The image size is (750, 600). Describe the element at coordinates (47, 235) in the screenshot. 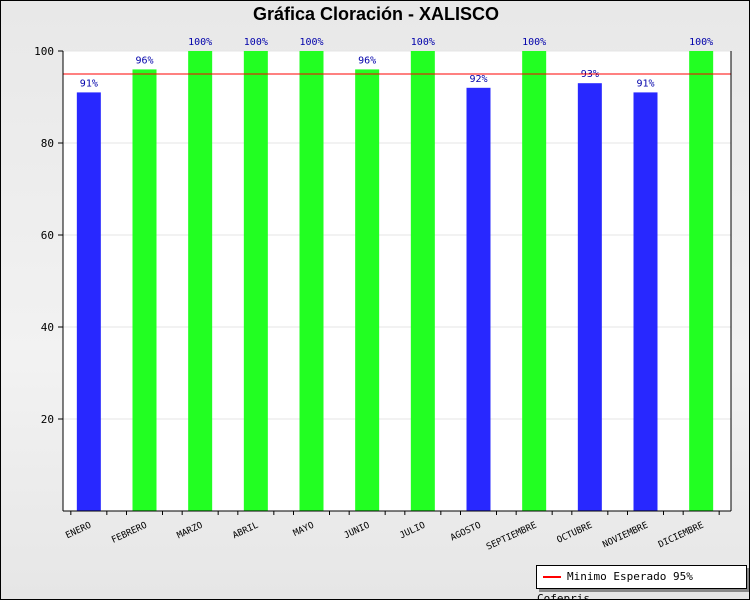

I see `y-tick-label: 60` at that location.